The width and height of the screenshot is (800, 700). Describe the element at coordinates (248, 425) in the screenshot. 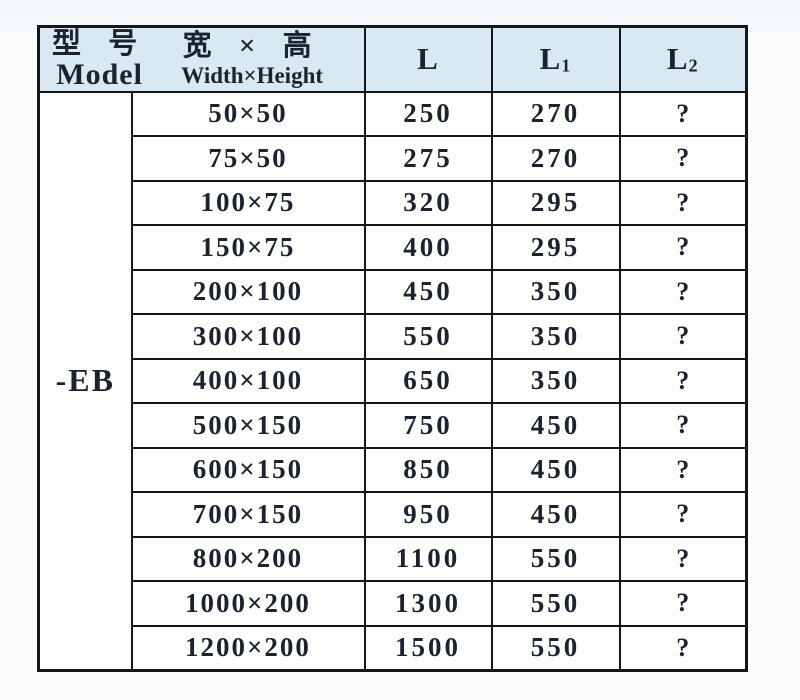

I see `cell-size: 500×150` at that location.